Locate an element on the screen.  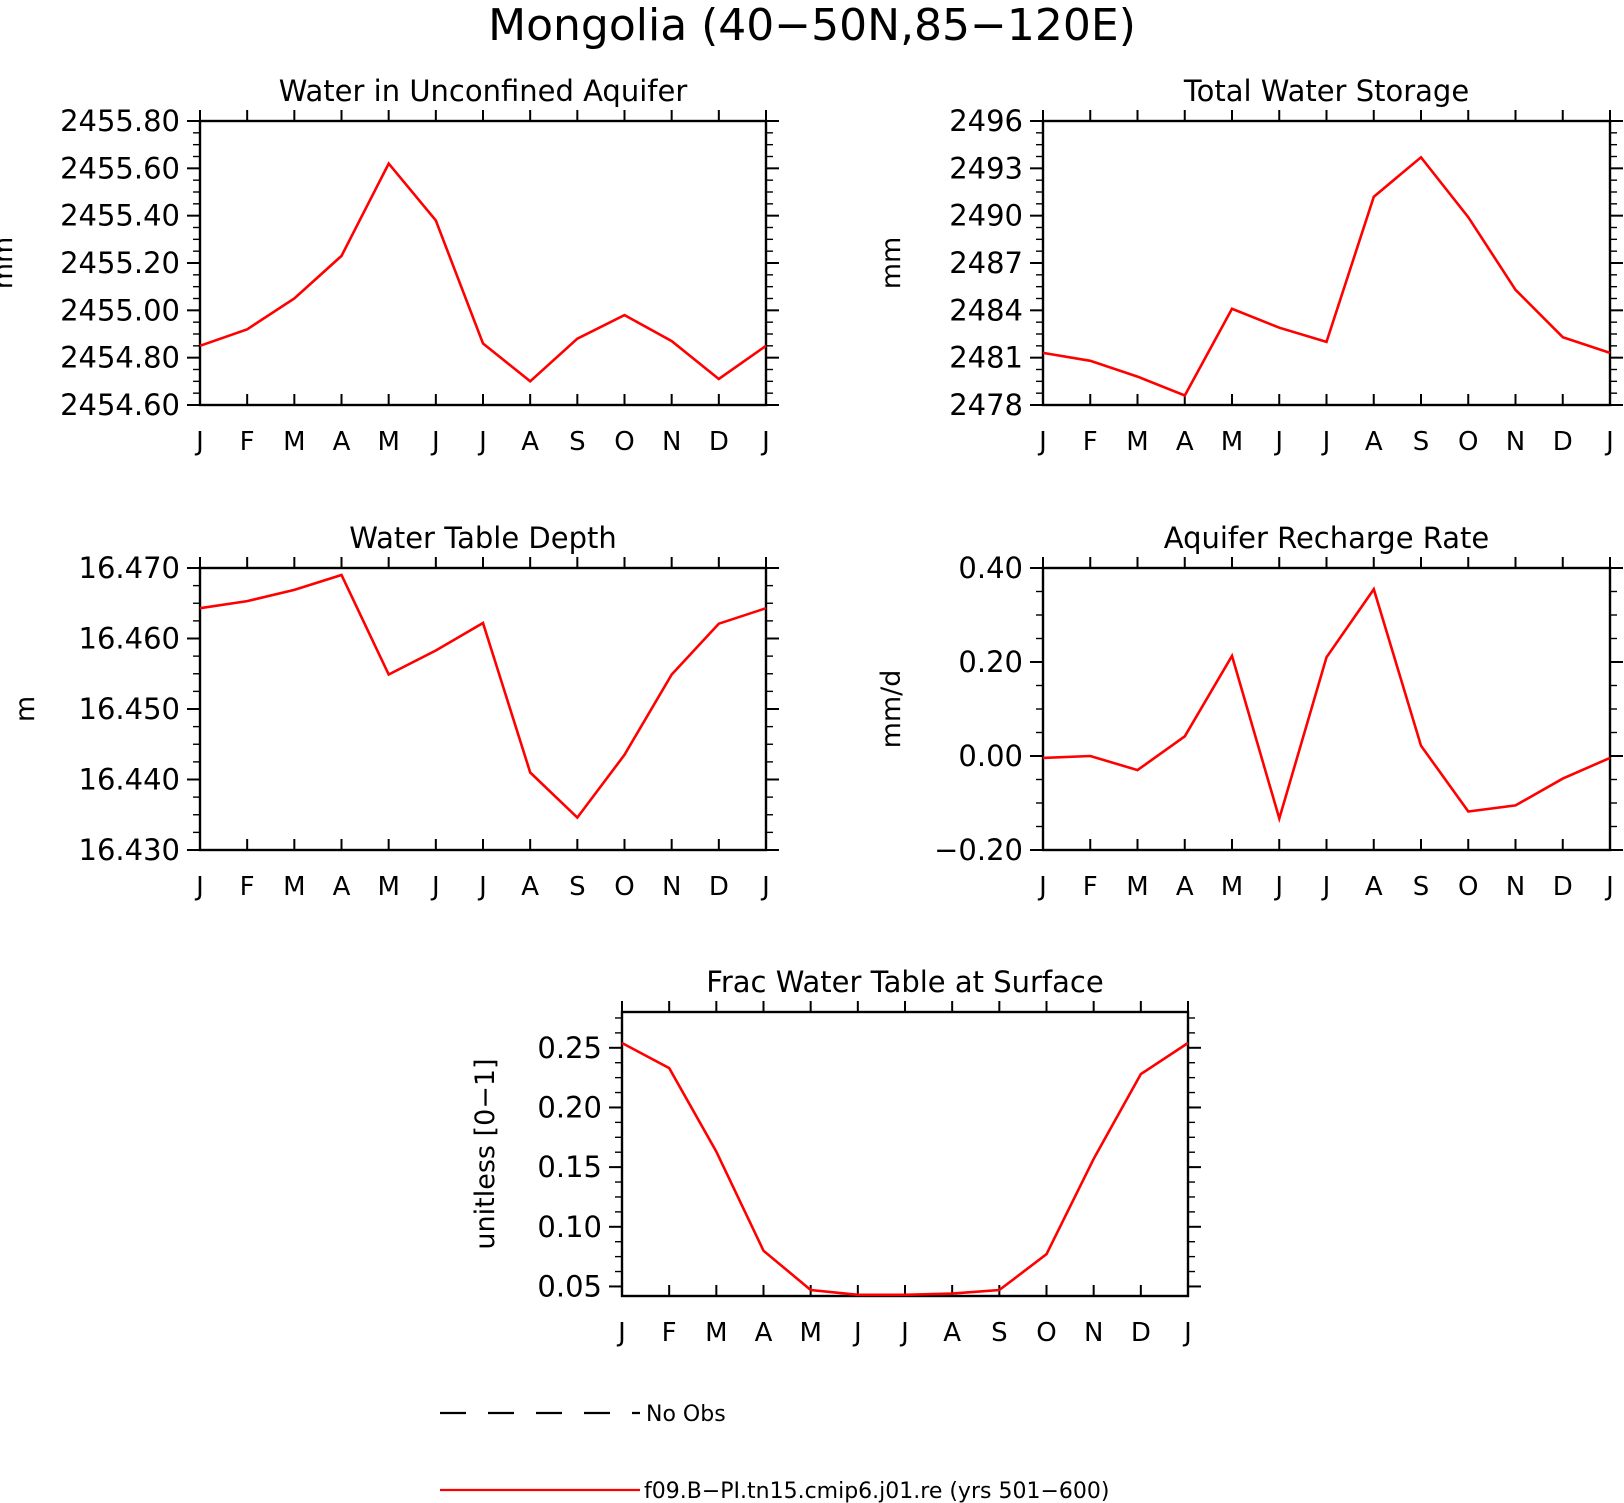
water-in-unconfined-aquifer-plot-frame is located at coordinates (483, 263).